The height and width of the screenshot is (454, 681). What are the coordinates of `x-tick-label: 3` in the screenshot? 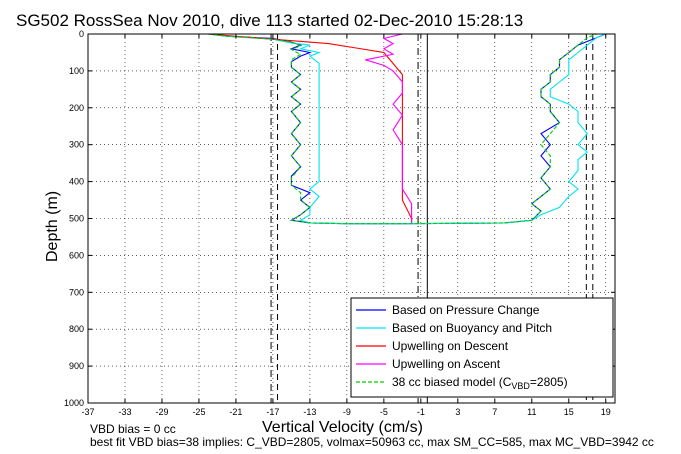 It's located at (457, 412).